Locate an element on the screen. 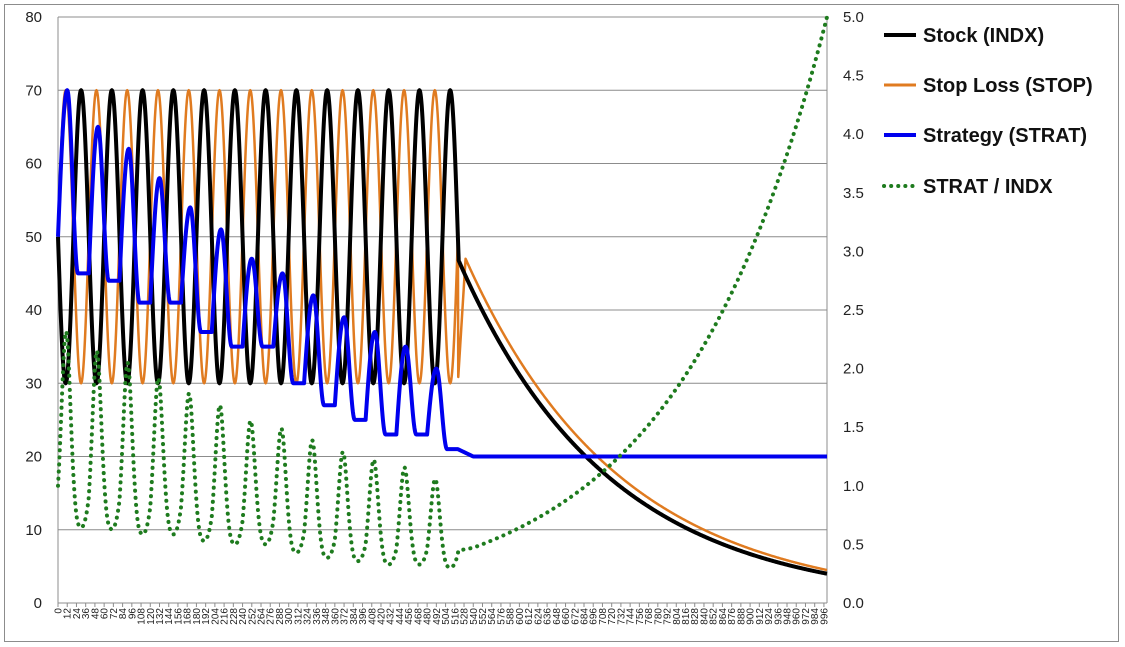 The height and width of the screenshot is (647, 1125). y-left-tick-label: 0 is located at coordinates (38, 603).